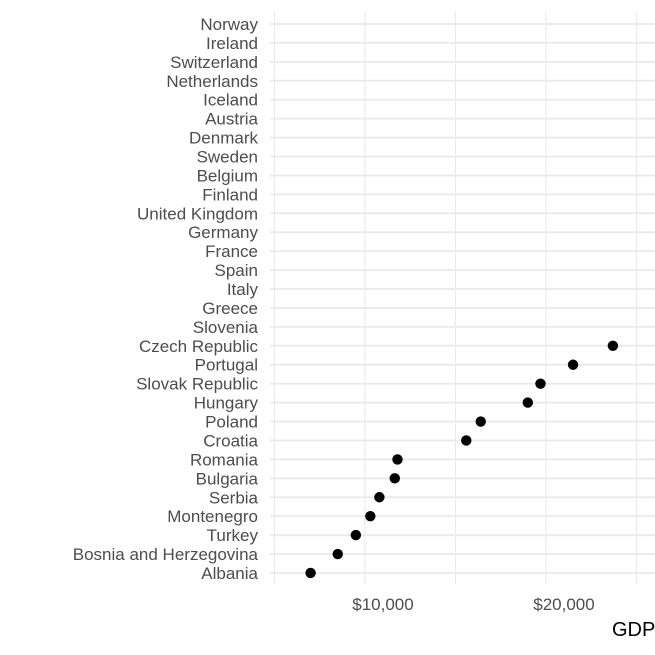 The height and width of the screenshot is (655, 655). Describe the element at coordinates (223, 138) in the screenshot. I see `y-tick-label: Denmark` at that location.